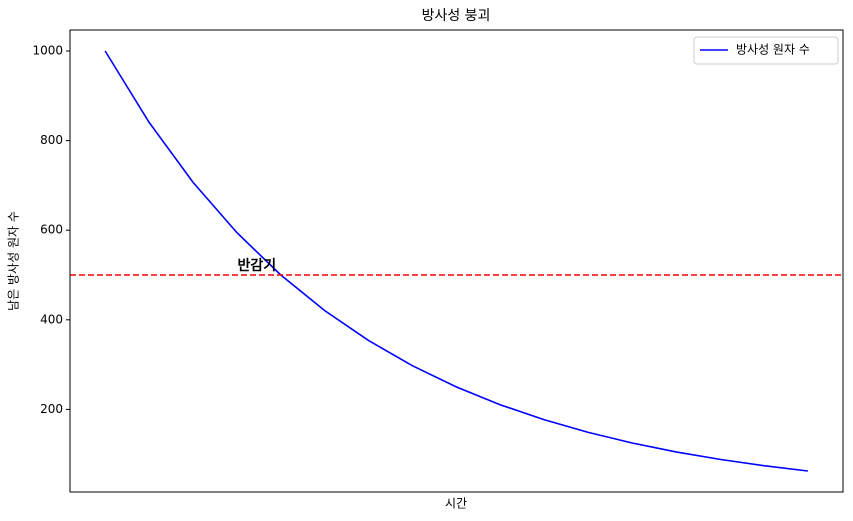 This screenshot has height=521, width=853. What do you see at coordinates (51, 319) in the screenshot?
I see `y-tick-label: 400` at bounding box center [51, 319].